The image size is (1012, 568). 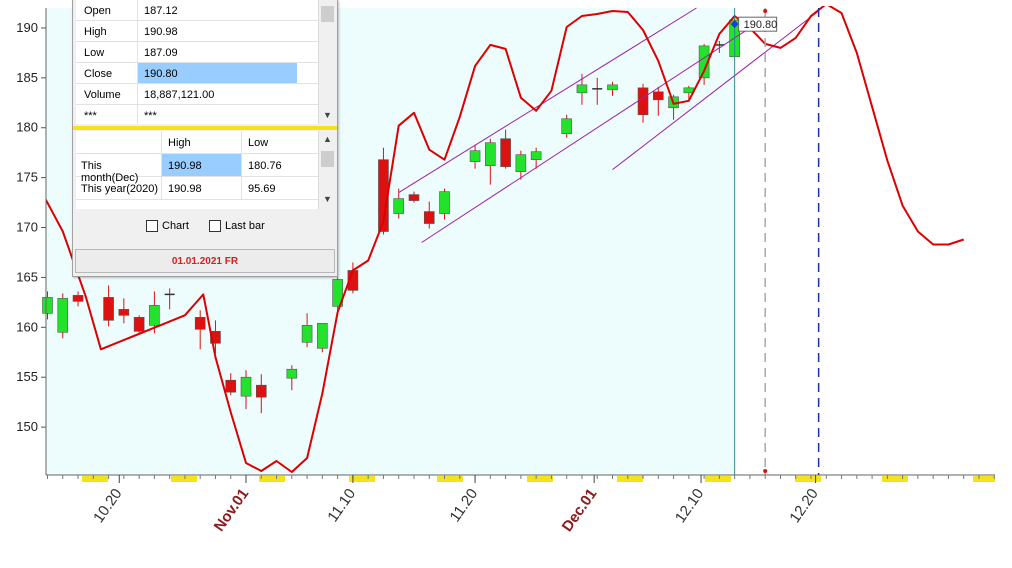 I want to click on row-label: This year(2020), so click(x=119, y=188).